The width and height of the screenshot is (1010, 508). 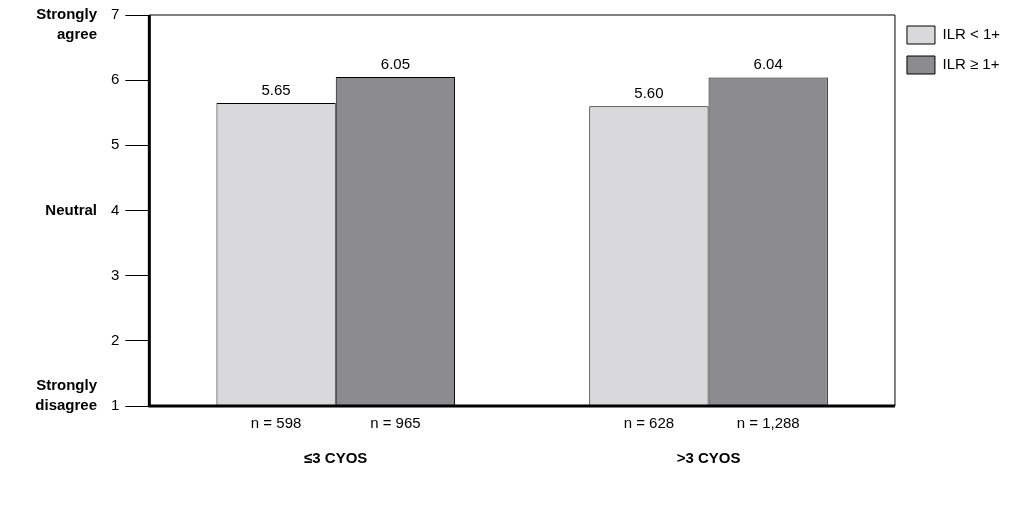 I want to click on data-label: 5.60, so click(x=649, y=92).